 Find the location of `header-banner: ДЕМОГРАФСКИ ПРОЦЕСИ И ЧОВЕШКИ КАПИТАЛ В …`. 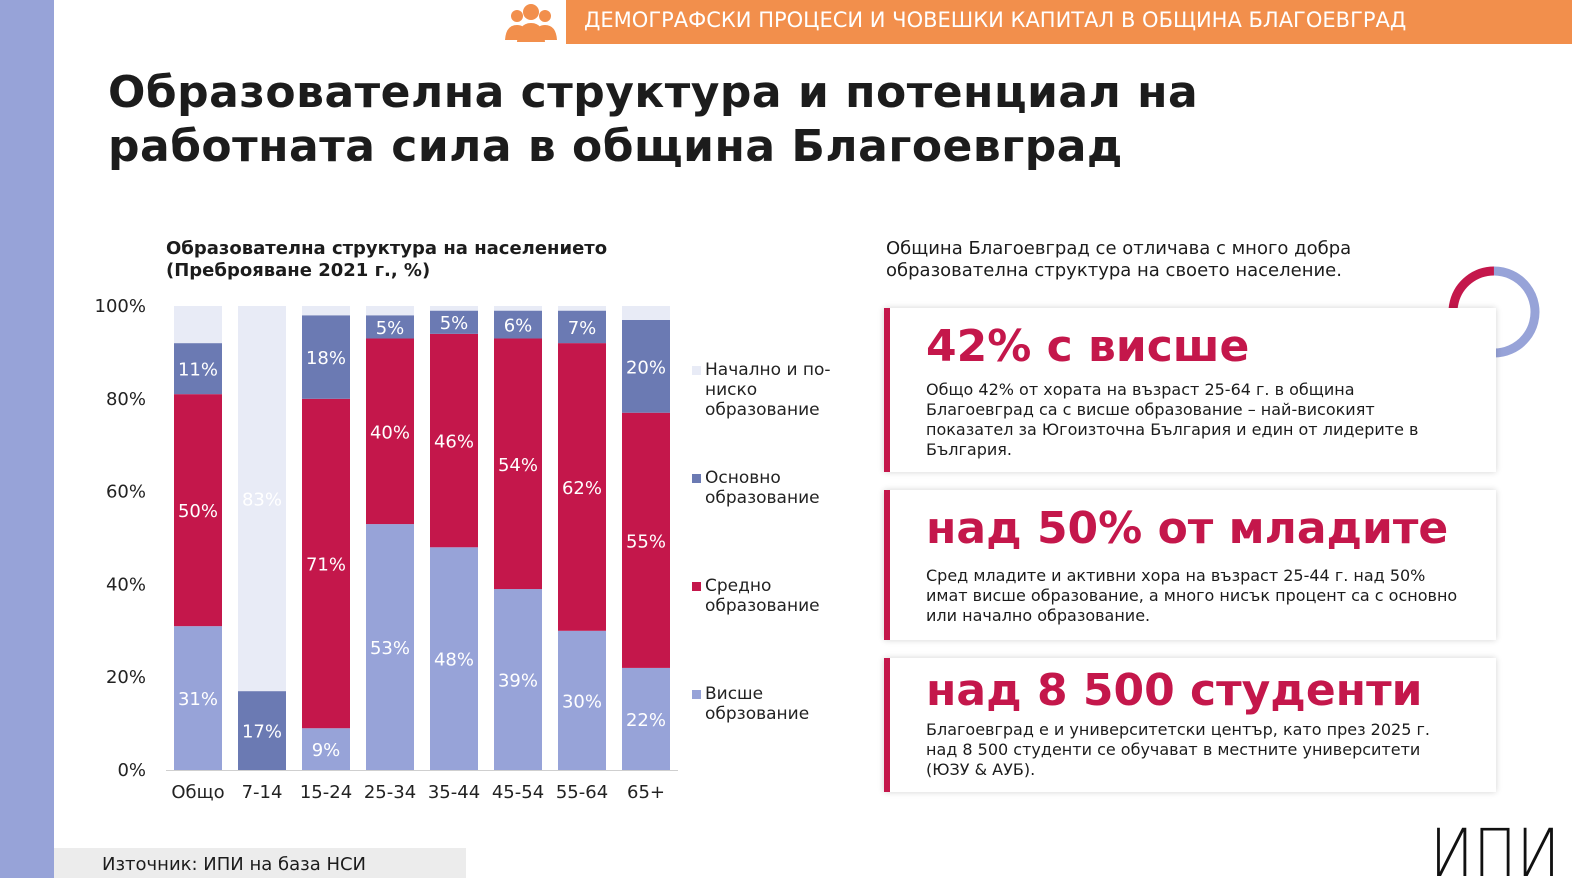

header-banner: ДЕМОГРАФСКИ ПРОЦЕСИ И ЧОВЕШКИ КАПИТАЛ В … is located at coordinates (1069, 22).